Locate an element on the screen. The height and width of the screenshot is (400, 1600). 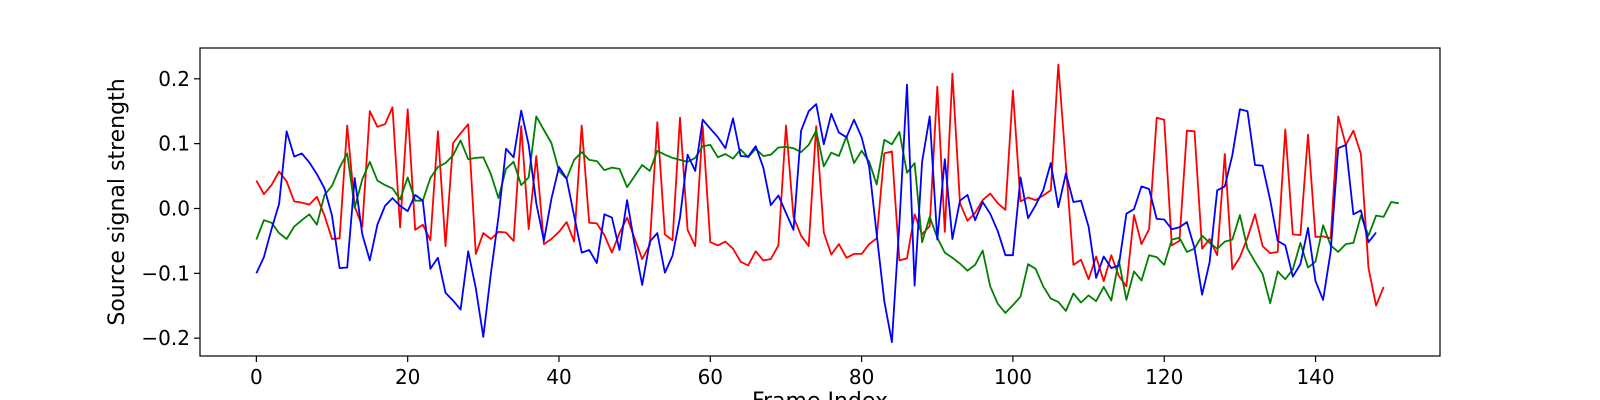
x-axis: 0 20 40 60 80 100 120 140 is located at coordinates (792, 372).